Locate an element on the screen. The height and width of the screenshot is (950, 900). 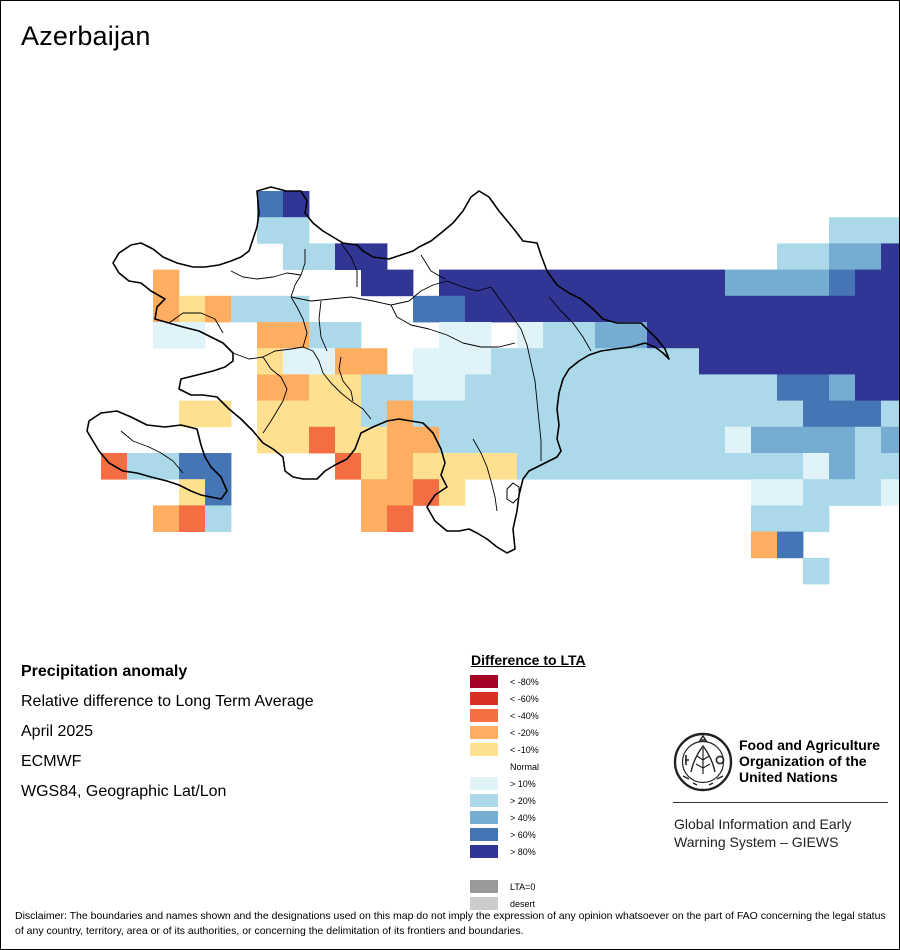
legend-label: Normal is located at coordinates (525, 766).